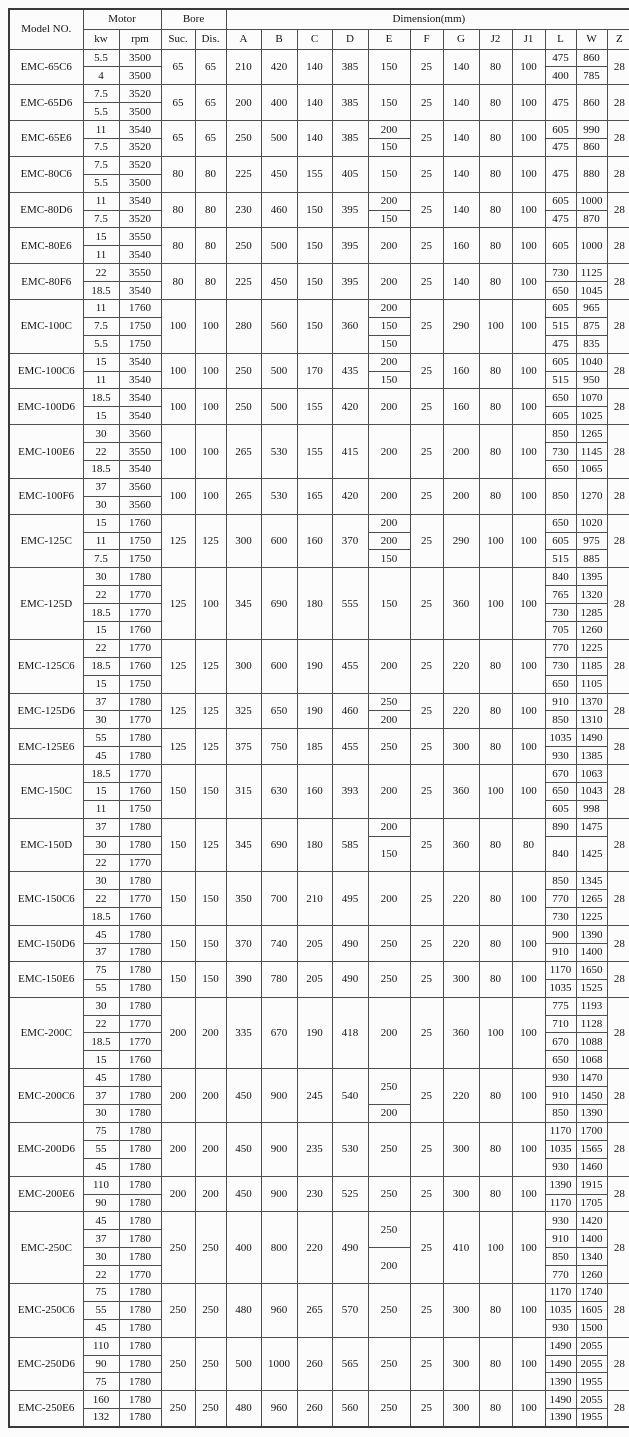  I want to click on g-cell: 140, so click(461, 174).